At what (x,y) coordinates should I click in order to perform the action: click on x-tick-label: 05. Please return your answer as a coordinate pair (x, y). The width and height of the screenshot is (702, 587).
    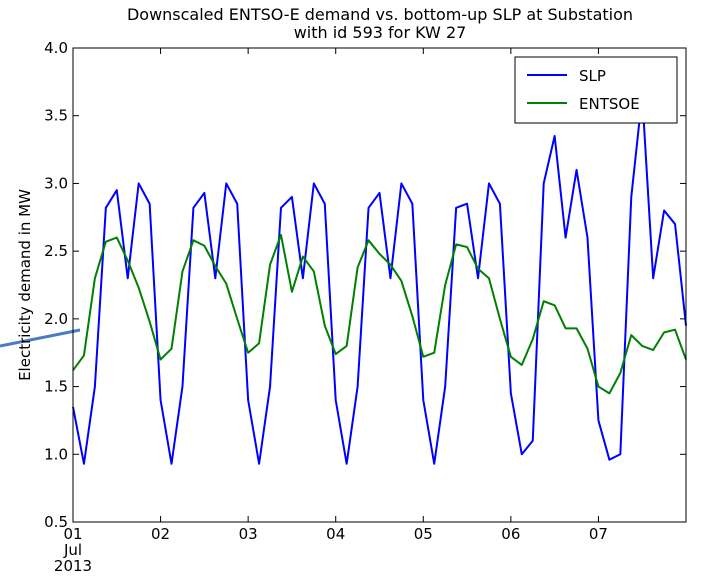
    Looking at the image, I should click on (423, 534).